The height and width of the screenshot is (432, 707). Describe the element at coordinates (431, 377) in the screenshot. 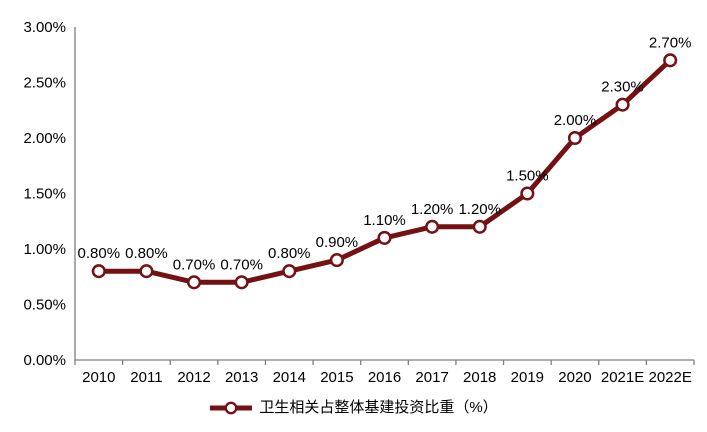

I see `x-axis-tick-label: 2017` at that location.